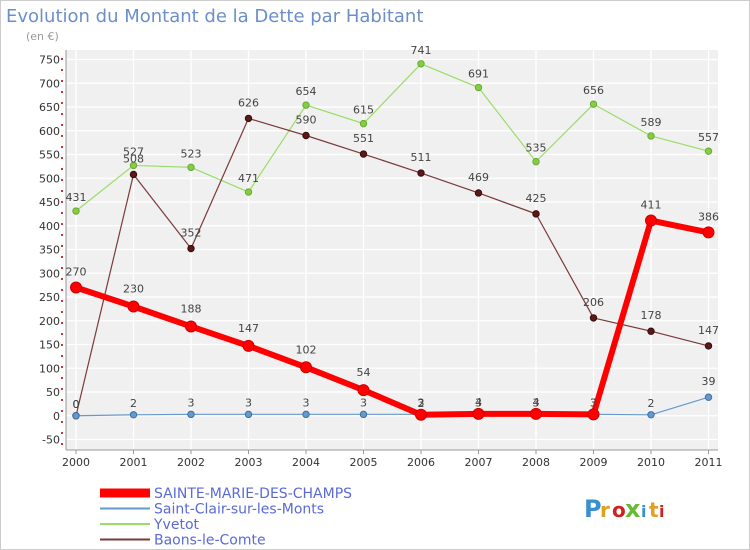 This screenshot has width=750, height=550. I want to click on data-label: 39, so click(709, 381).